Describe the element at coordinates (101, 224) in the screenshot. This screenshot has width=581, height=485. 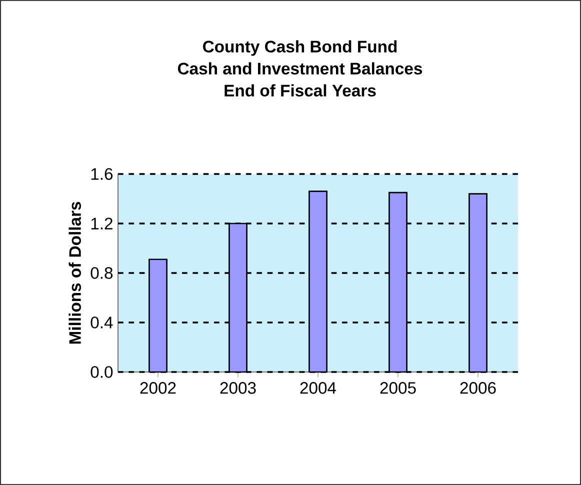
I see `y-tick-label: 1.2` at that location.